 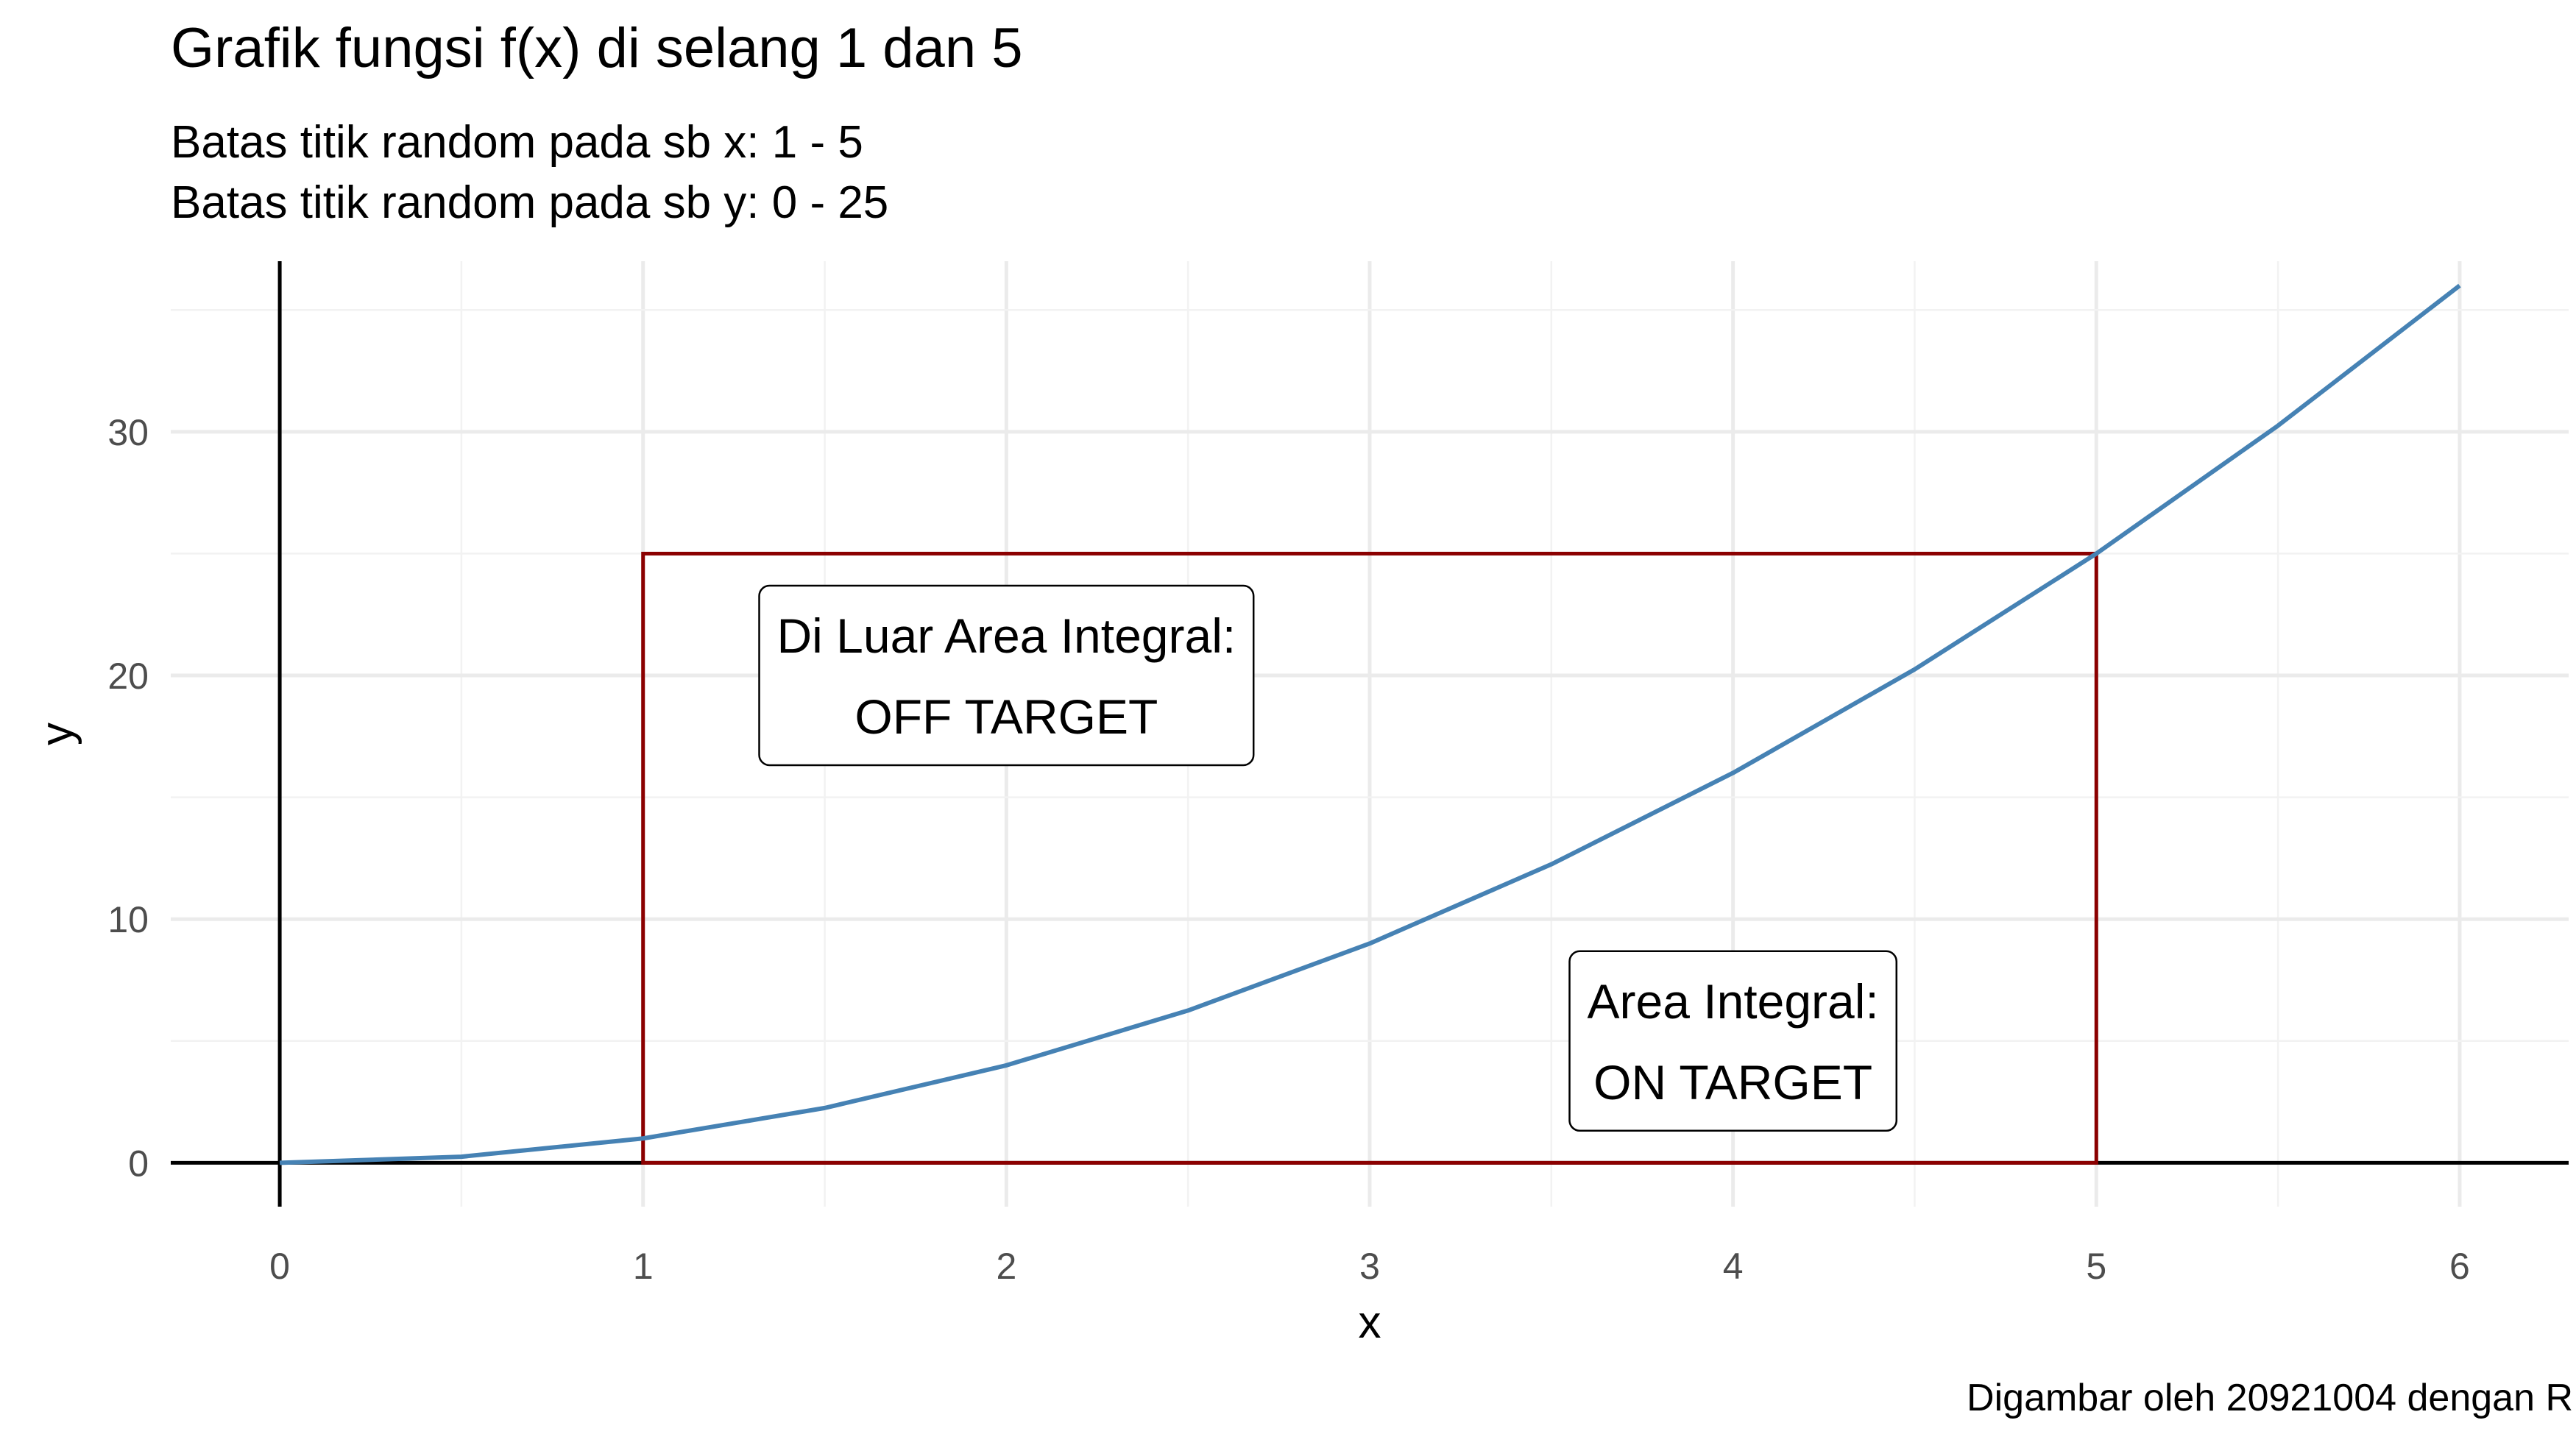 What do you see at coordinates (517, 142) in the screenshot?
I see `chart-subtitle-x-range: Batas titik random pada sb x: 1 - 5` at bounding box center [517, 142].